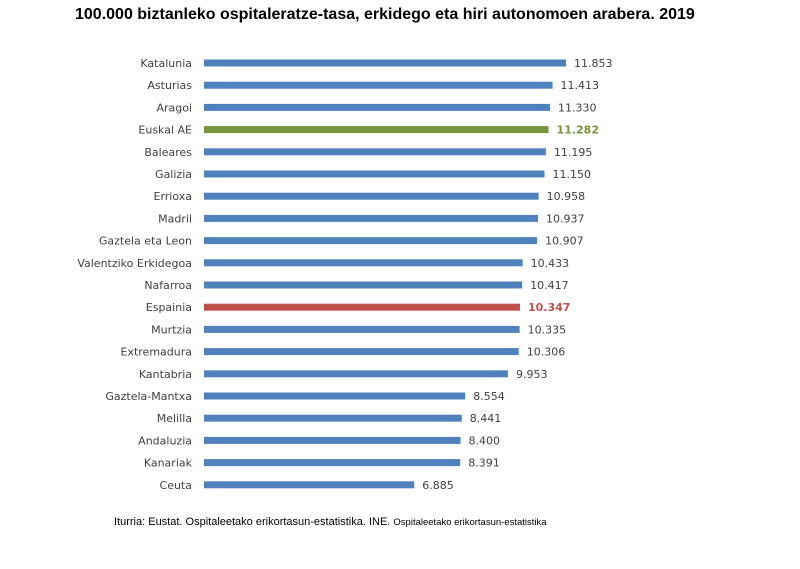 The width and height of the screenshot is (800, 569). What do you see at coordinates (362, 307) in the screenshot?
I see `bar-espainia` at bounding box center [362, 307].